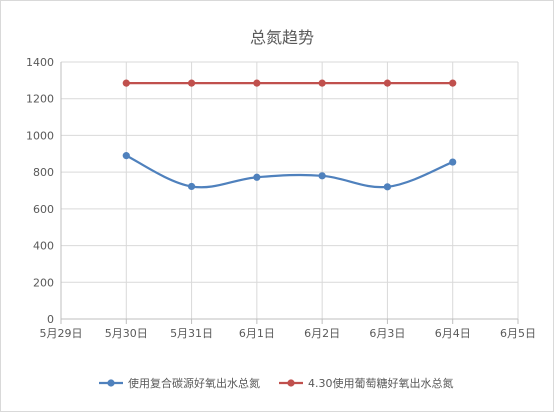 This screenshot has width=554, height=413. I want to click on x-tick-label: 6月5日, so click(518, 333).